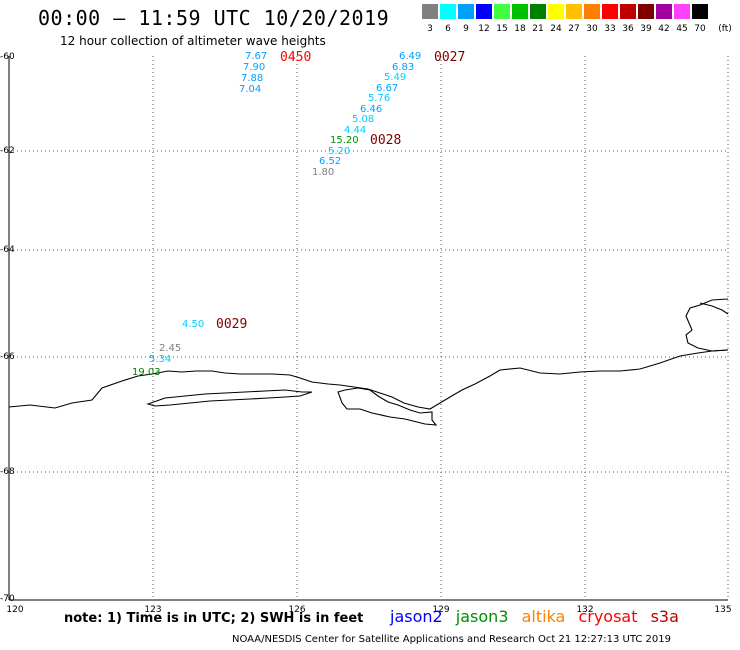 Image resolution: width=740 pixels, height=650 pixels. Describe the element at coordinates (725, 29) in the screenshot. I see `legend-unit: (ft)` at that location.